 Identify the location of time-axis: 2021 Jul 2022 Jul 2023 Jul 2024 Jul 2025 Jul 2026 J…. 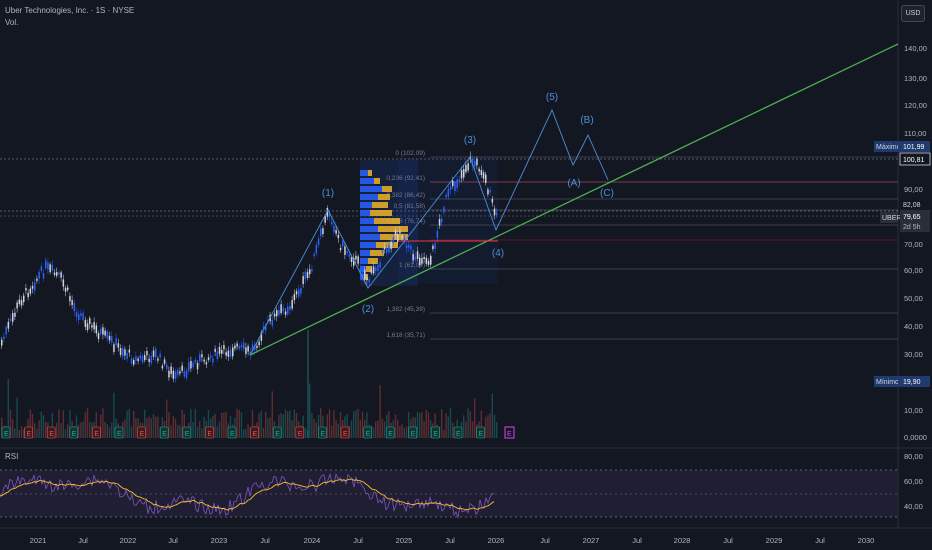
(452, 540).